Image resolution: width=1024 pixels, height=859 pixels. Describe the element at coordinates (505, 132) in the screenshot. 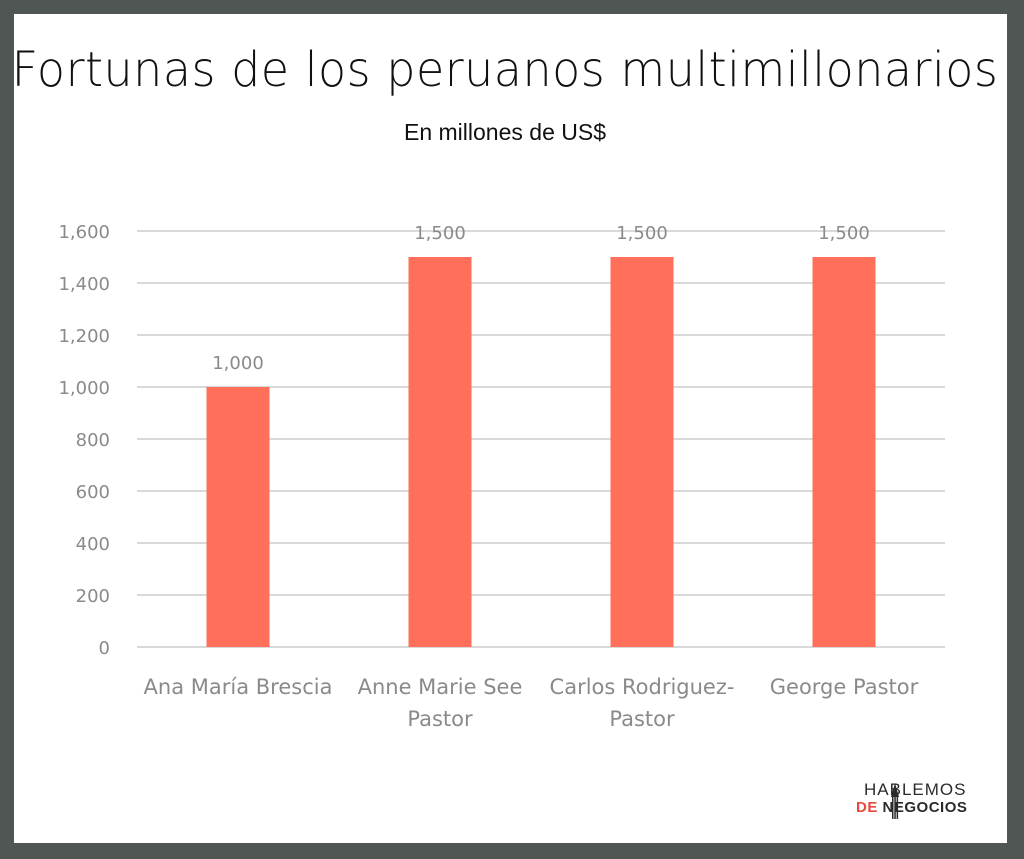

I see `chart-subtitle: En millones de US$` at that location.